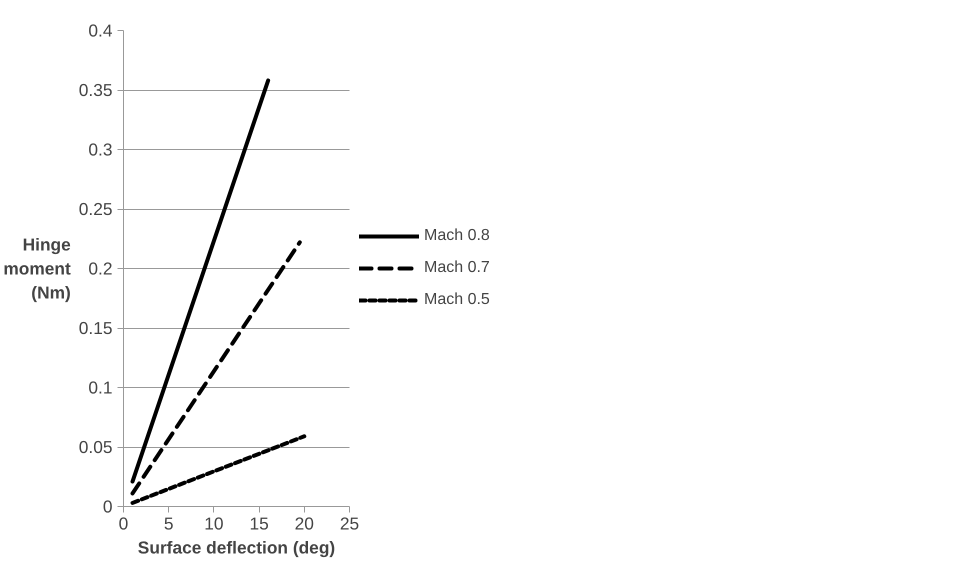  I want to click on y-tick-label: 0.3, so click(100, 150).